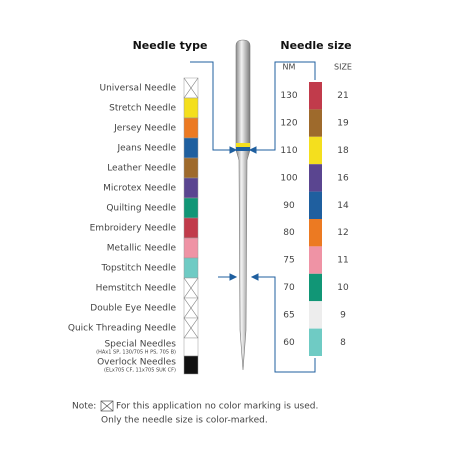 The image size is (456, 460). Describe the element at coordinates (315, 45) in the screenshot. I see `needle-size-title: Needle size` at that location.